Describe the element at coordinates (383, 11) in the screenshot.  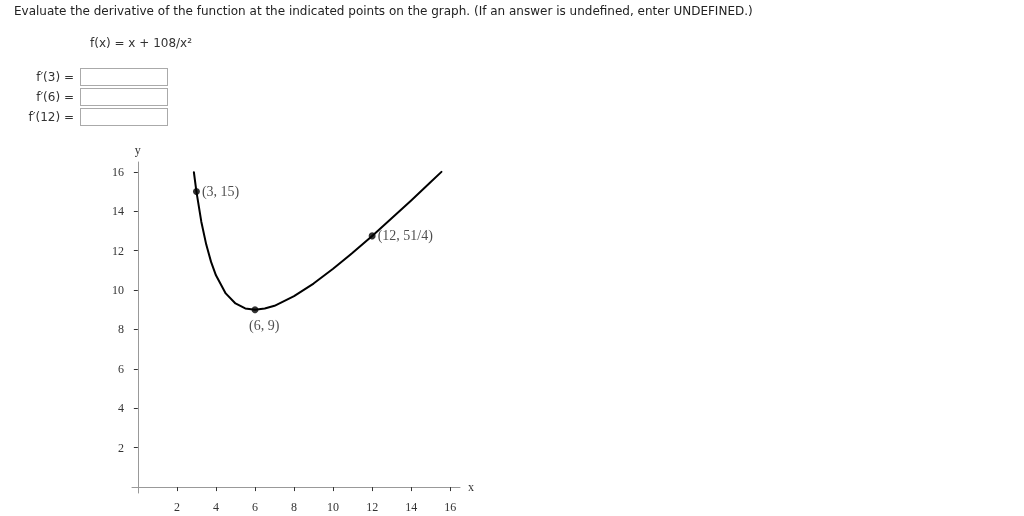
I see `chart-title: Evaluate the derivative of the function at the indicated points on the graph. (If an answer is undefined, enter UNDEFINED.)` at that location.